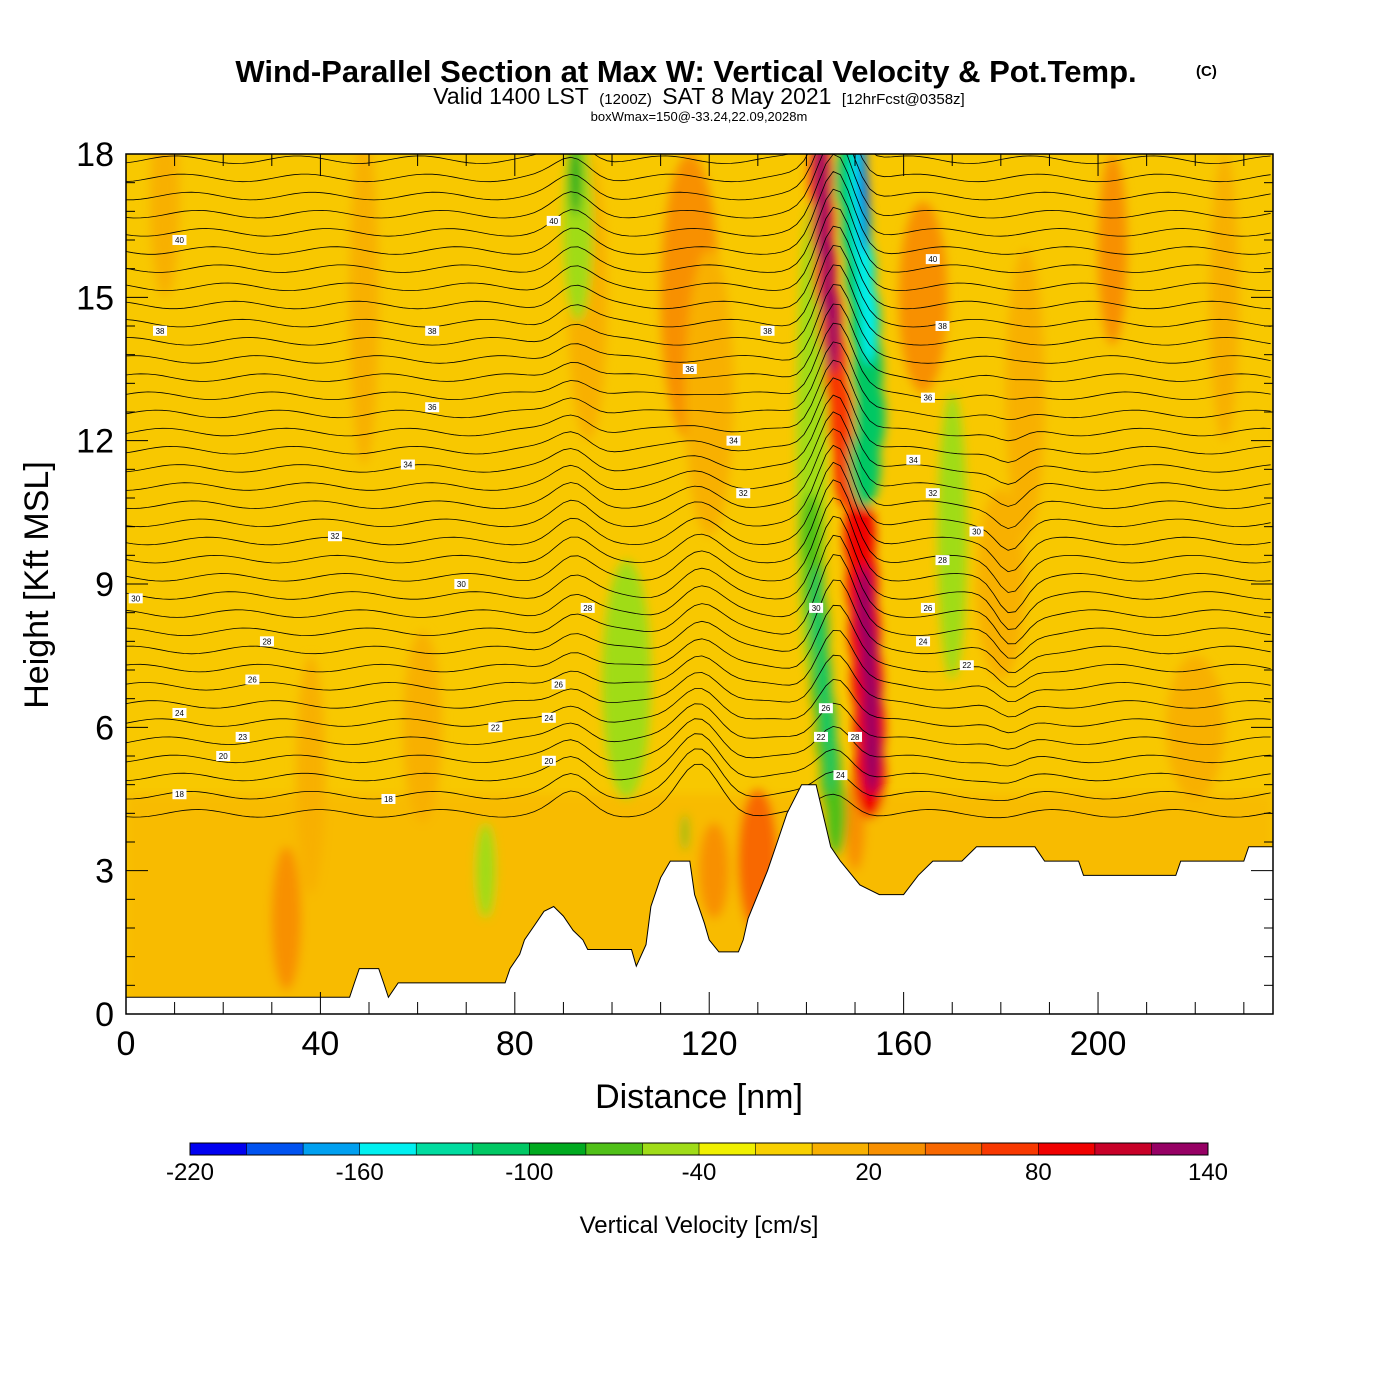 The height and width of the screenshot is (1400, 1400). I want to click on contour-label: 38, so click(767, 330).